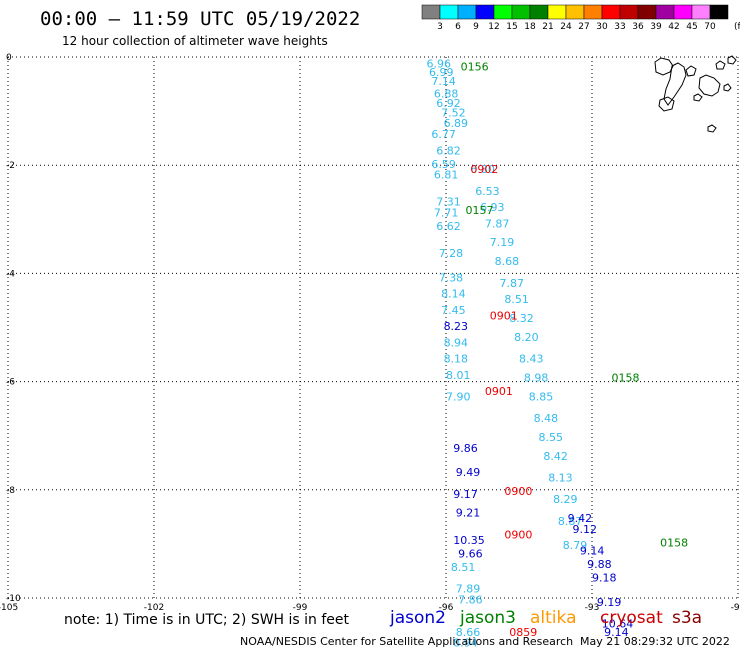 The width and height of the screenshot is (740, 650). Describe the element at coordinates (200, 19) in the screenshot. I see `page-title: 00:00 – 11:59 UTC 05/19/2022` at that location.